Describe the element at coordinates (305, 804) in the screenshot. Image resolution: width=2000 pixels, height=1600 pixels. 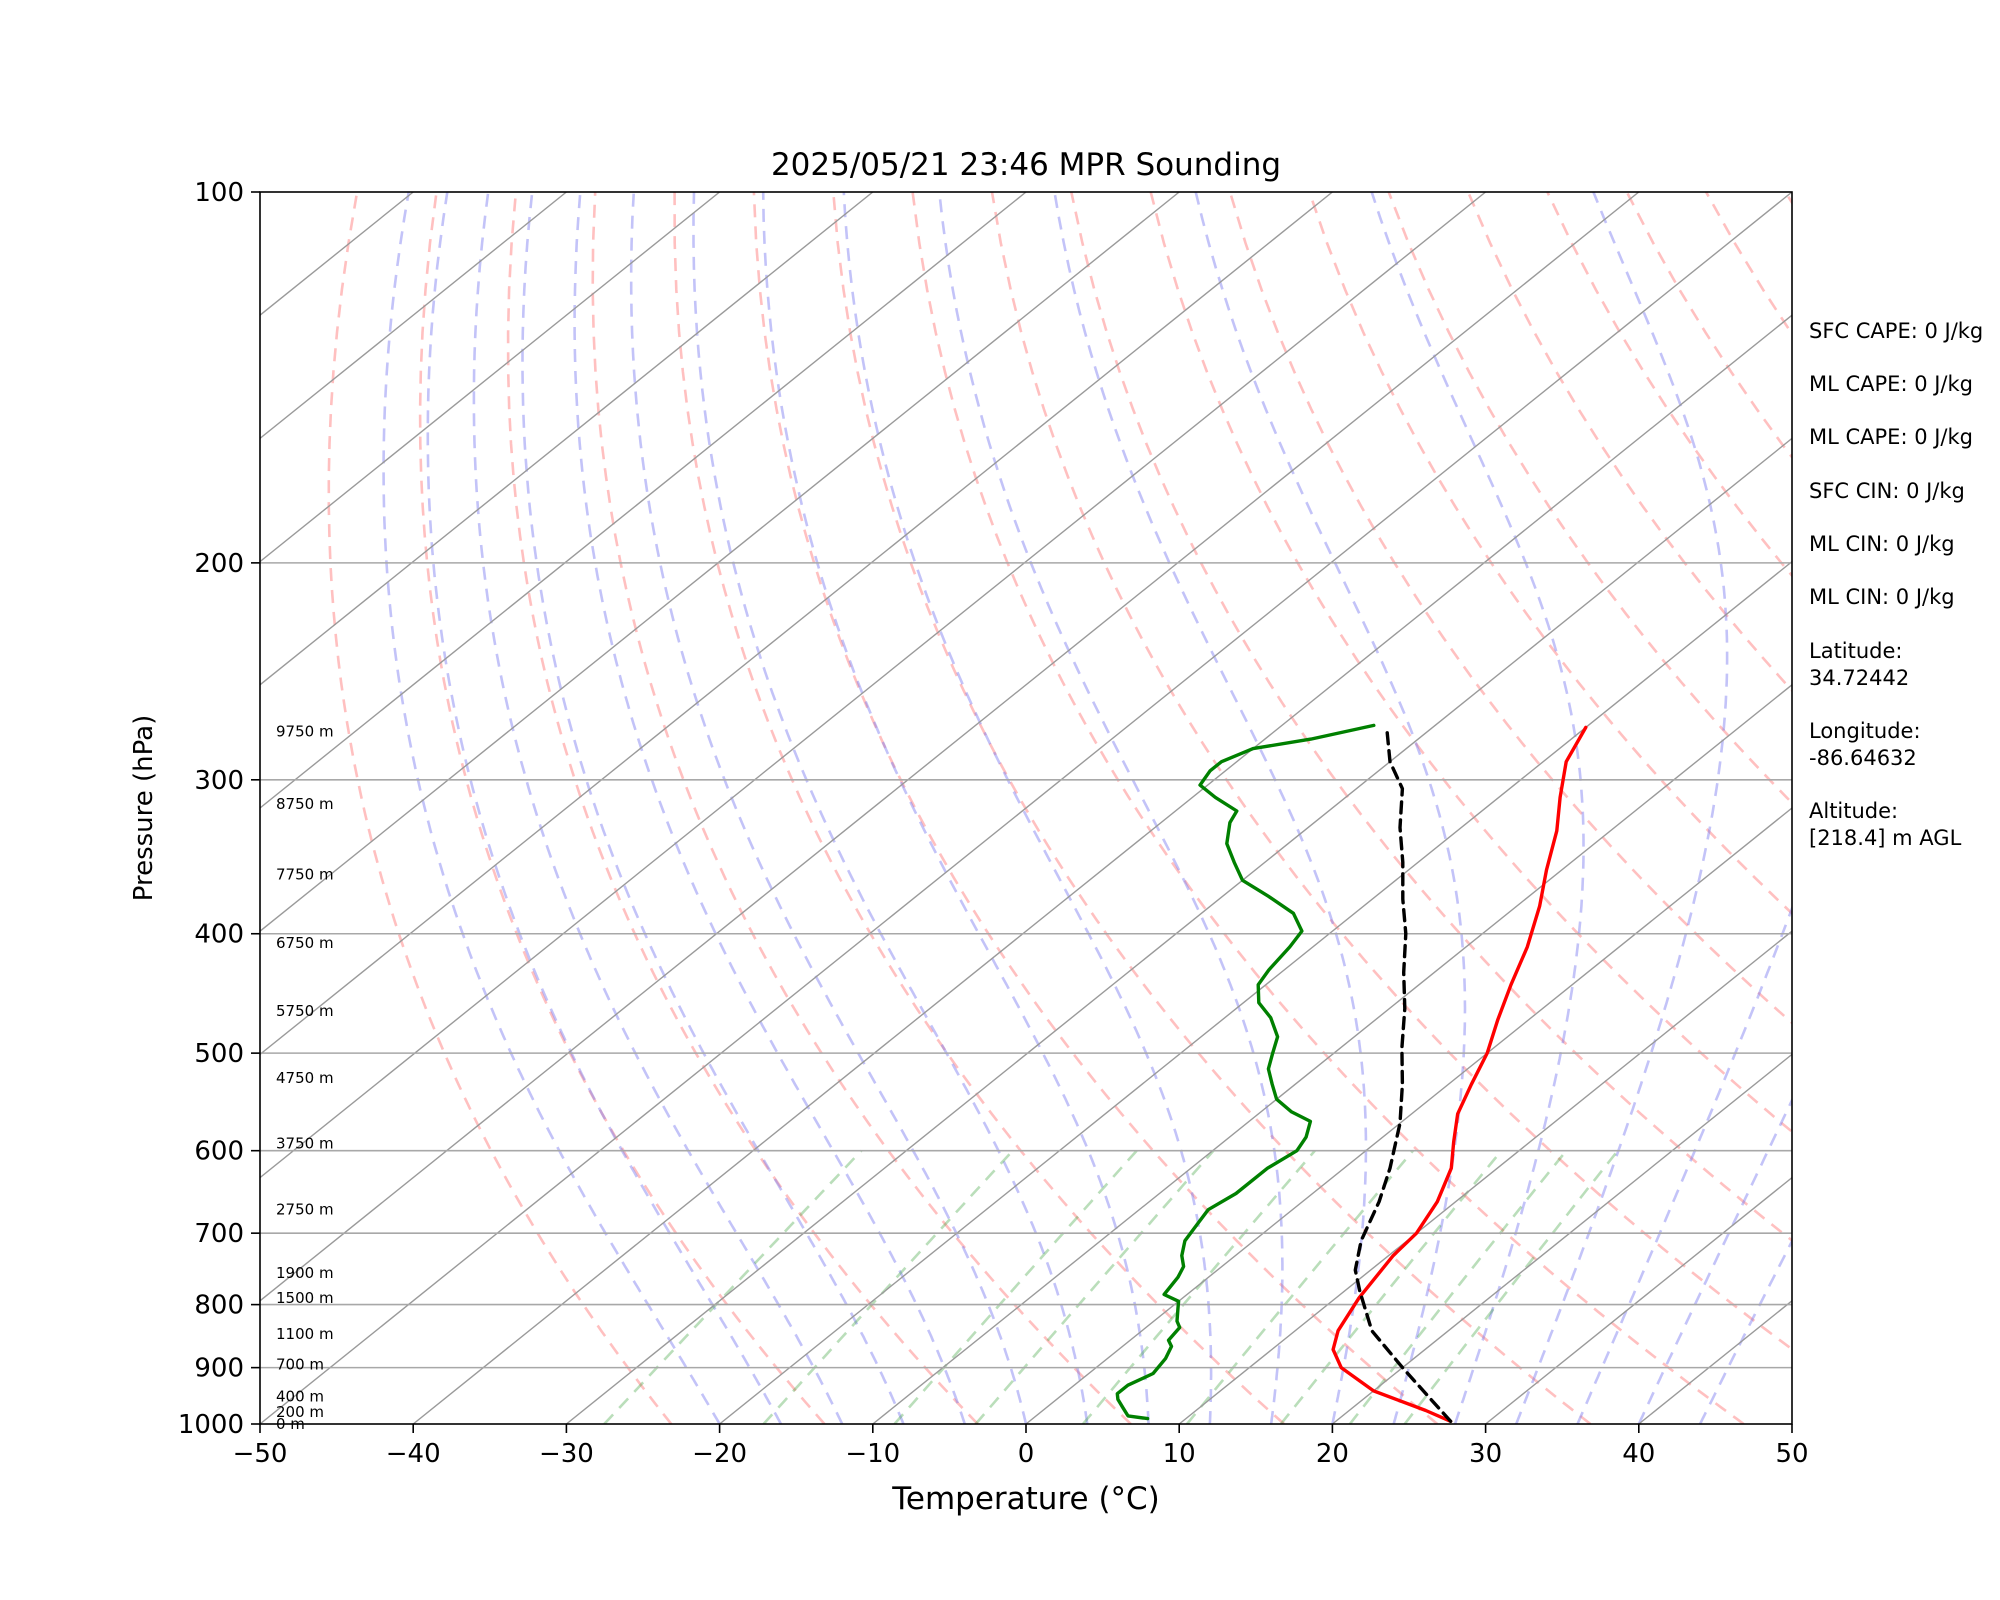
I see `height-label: 8750 m` at that location.